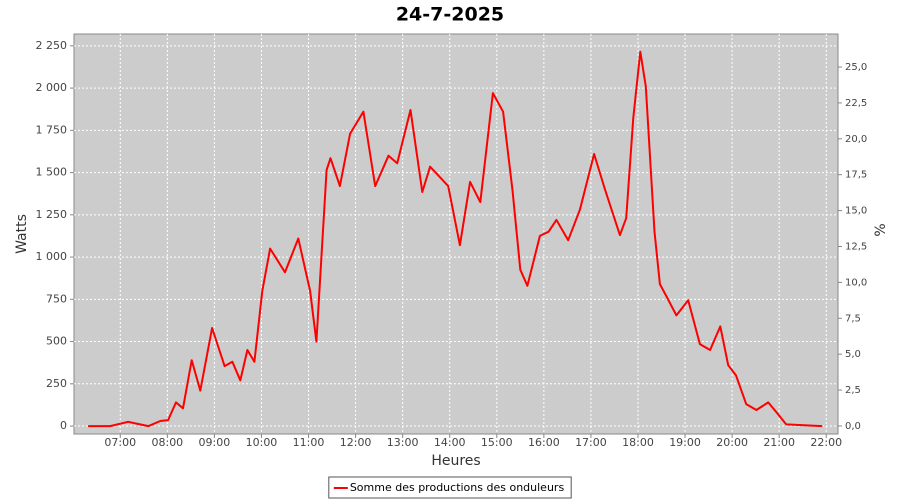 This screenshot has height=504, width=900. Describe the element at coordinates (685, 442) in the screenshot. I see `x-tick-label: 19:00` at that location.